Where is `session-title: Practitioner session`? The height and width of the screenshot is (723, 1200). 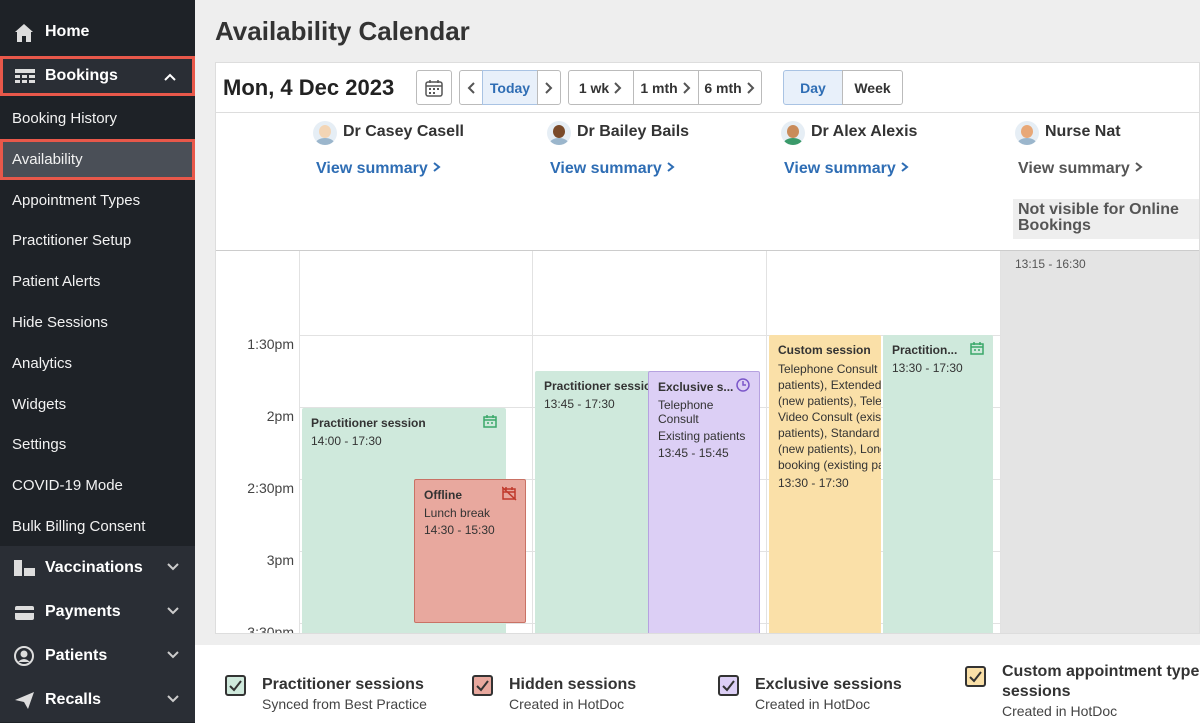 session-title: Practitioner session is located at coordinates (368, 423).